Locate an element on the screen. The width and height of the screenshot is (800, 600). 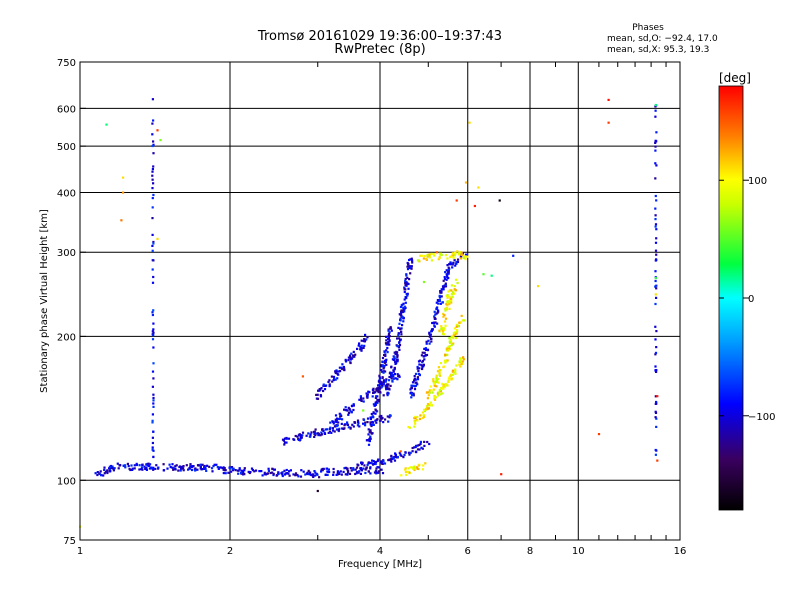
x-tick-label: 2 is located at coordinates (230, 551).